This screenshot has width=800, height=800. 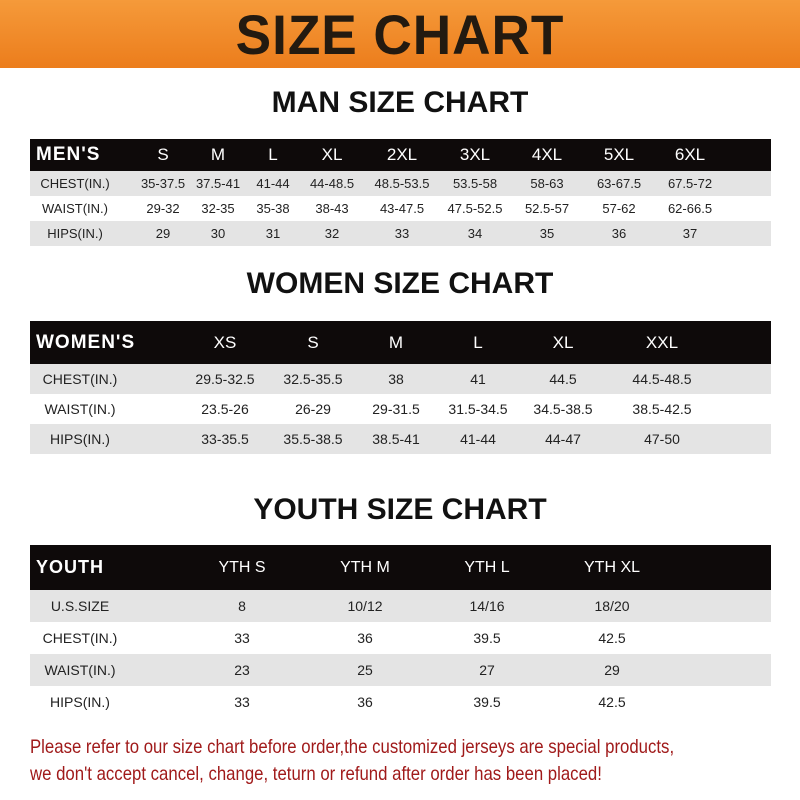 What do you see at coordinates (619, 154) in the screenshot?
I see `size-column-header: 5XL` at bounding box center [619, 154].